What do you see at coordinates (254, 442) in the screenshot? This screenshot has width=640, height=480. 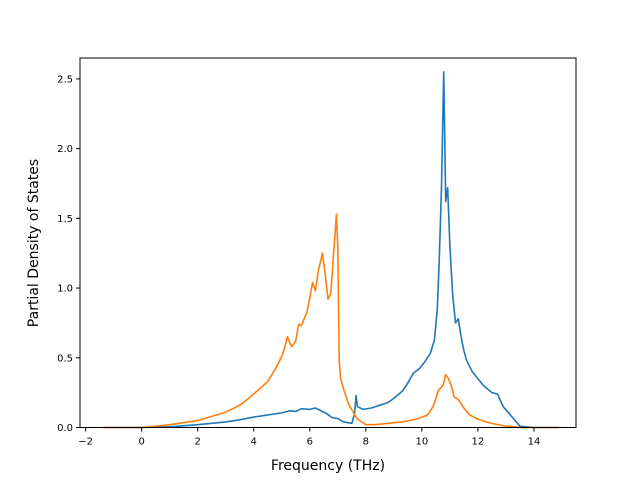 I see `x-tick-label: 4` at bounding box center [254, 442].